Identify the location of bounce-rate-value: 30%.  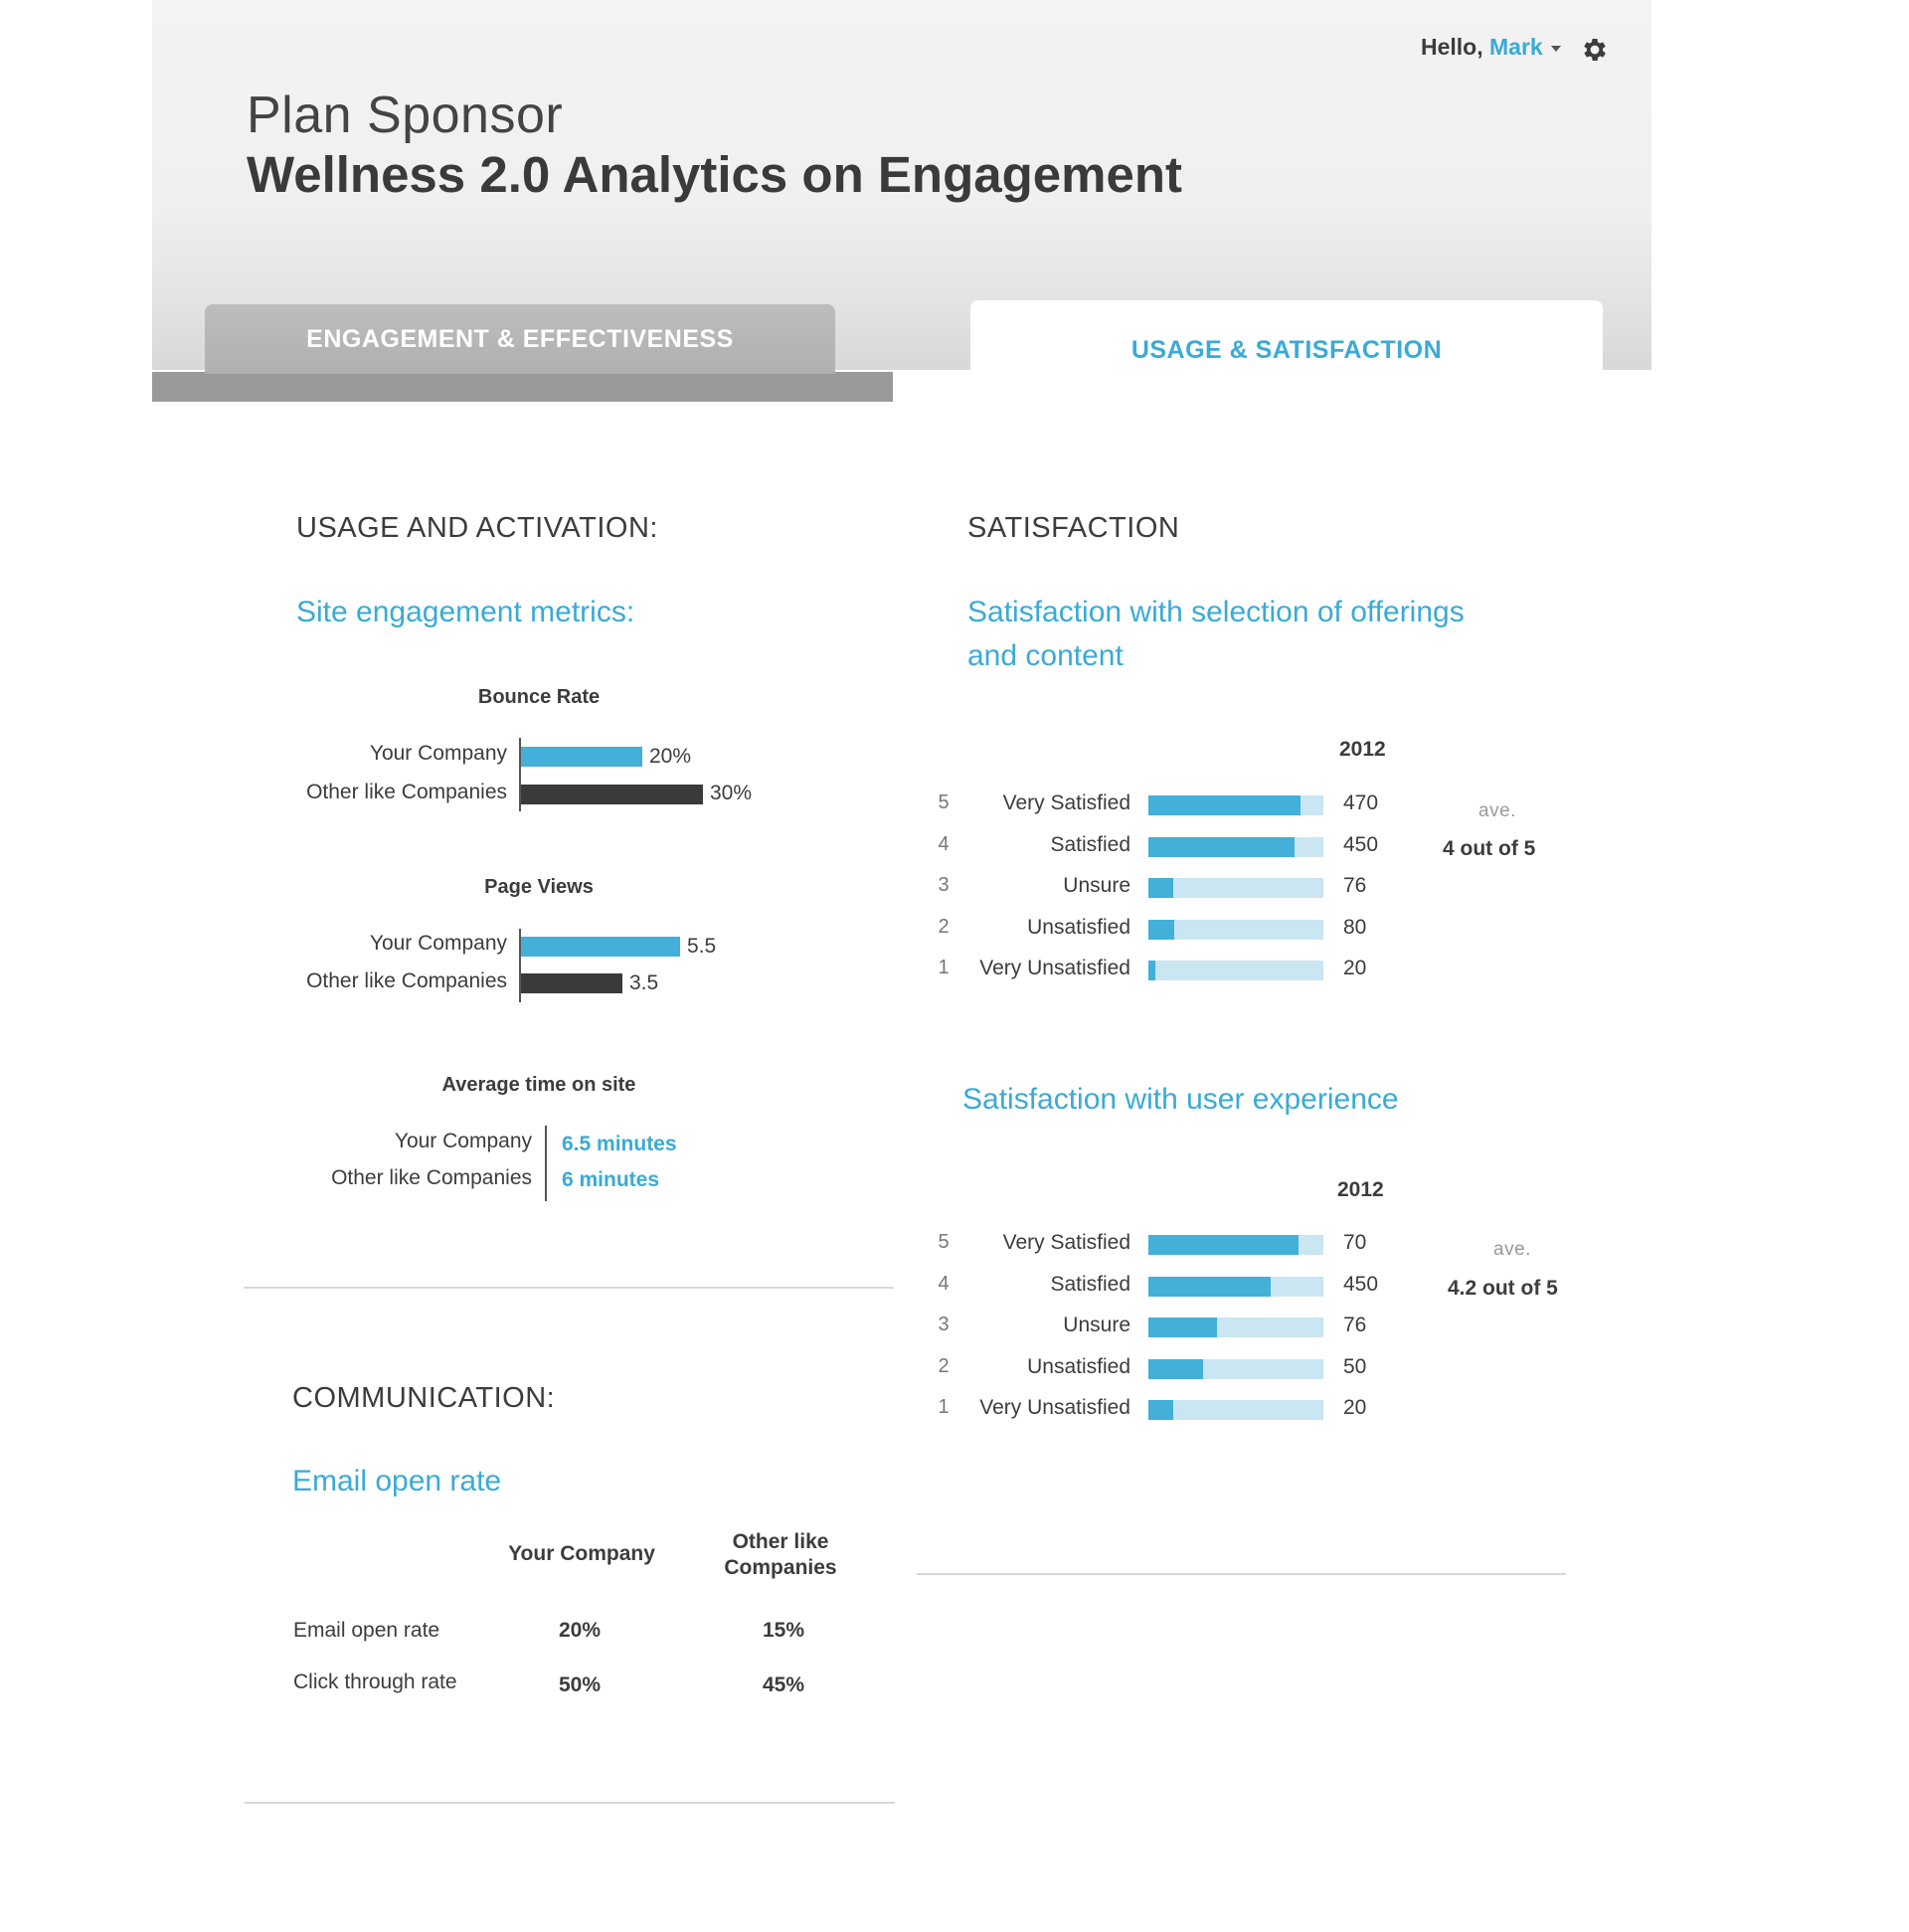
(731, 793).